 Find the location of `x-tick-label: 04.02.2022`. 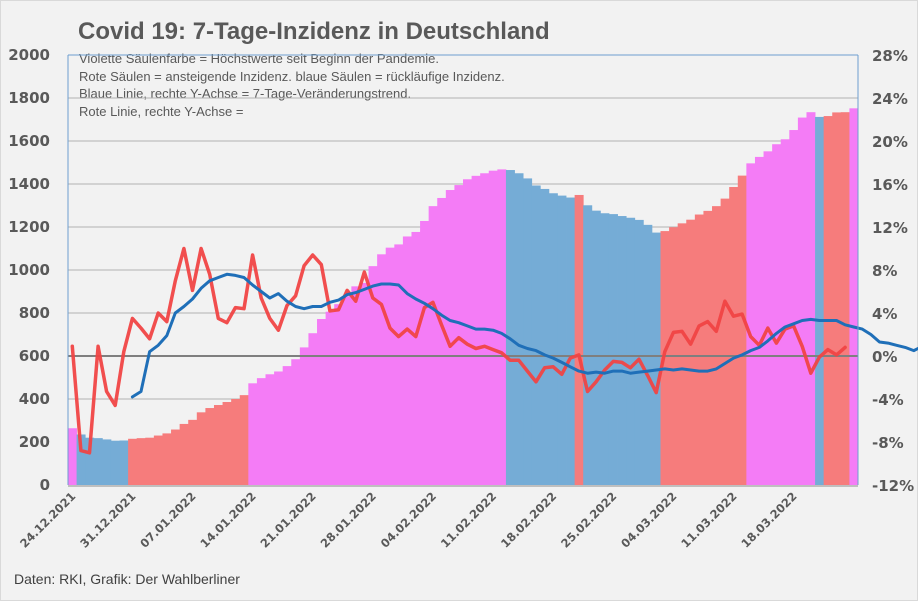

x-tick-label: 04.02.2022 is located at coordinates (408, 519).